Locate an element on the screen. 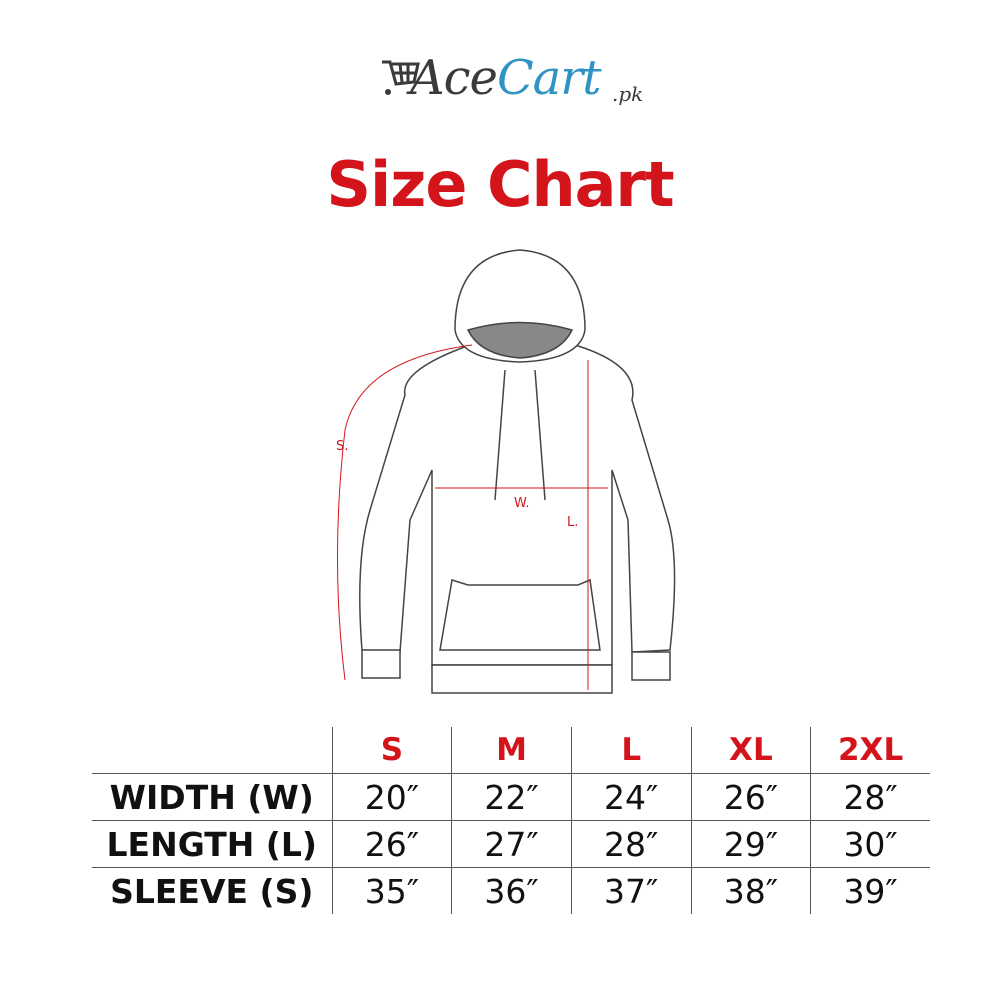  logo-cart: Cart is located at coordinates (549, 78).